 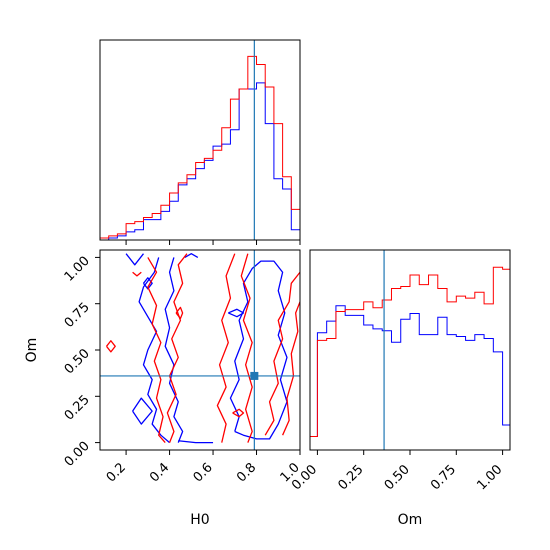 I want to click on x-axis-label-h0: H0, so click(x=199, y=520).